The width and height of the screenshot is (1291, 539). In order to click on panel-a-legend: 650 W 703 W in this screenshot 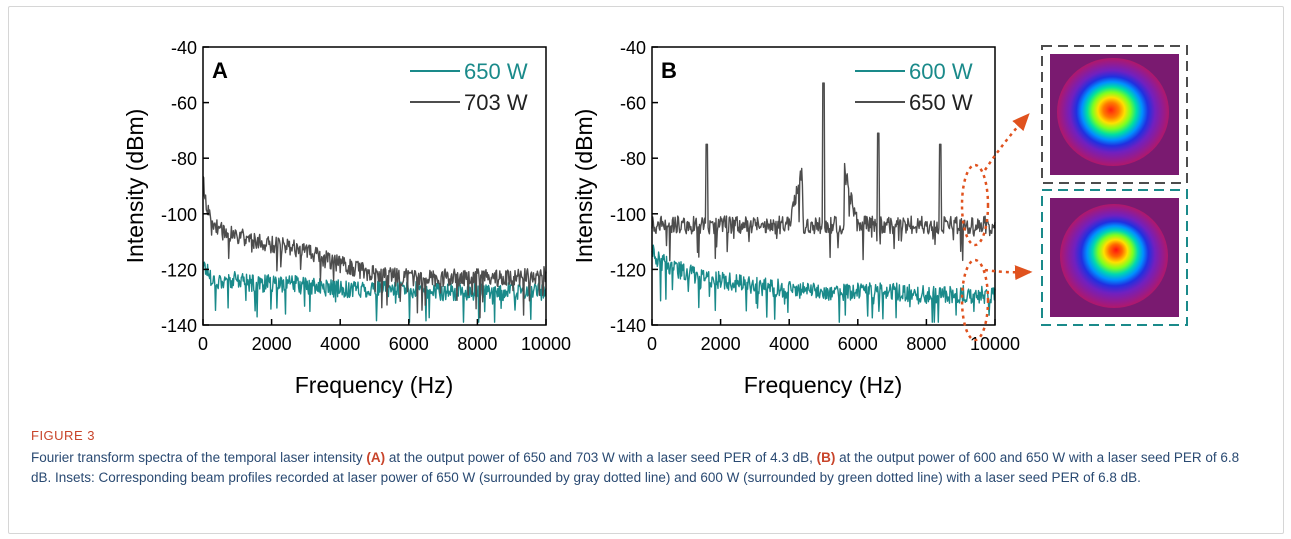, I will do `click(469, 87)`.